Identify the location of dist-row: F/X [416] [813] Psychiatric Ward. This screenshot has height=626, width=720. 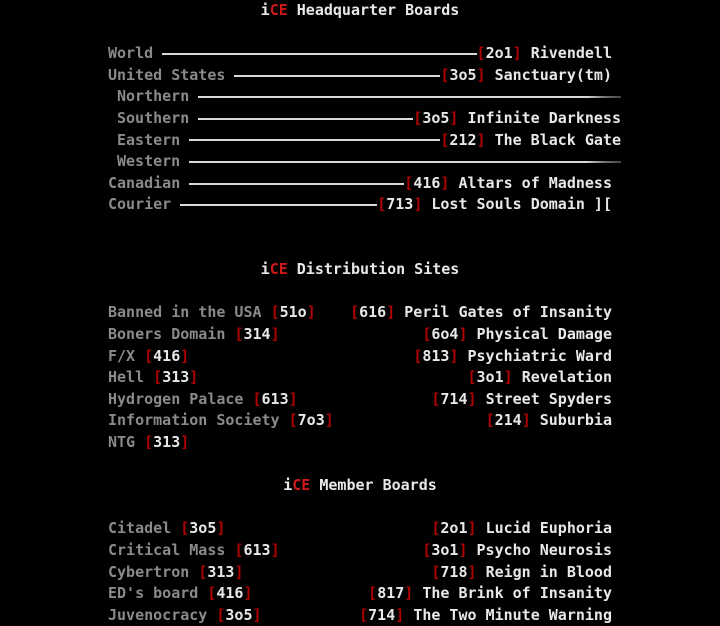
(360, 357).